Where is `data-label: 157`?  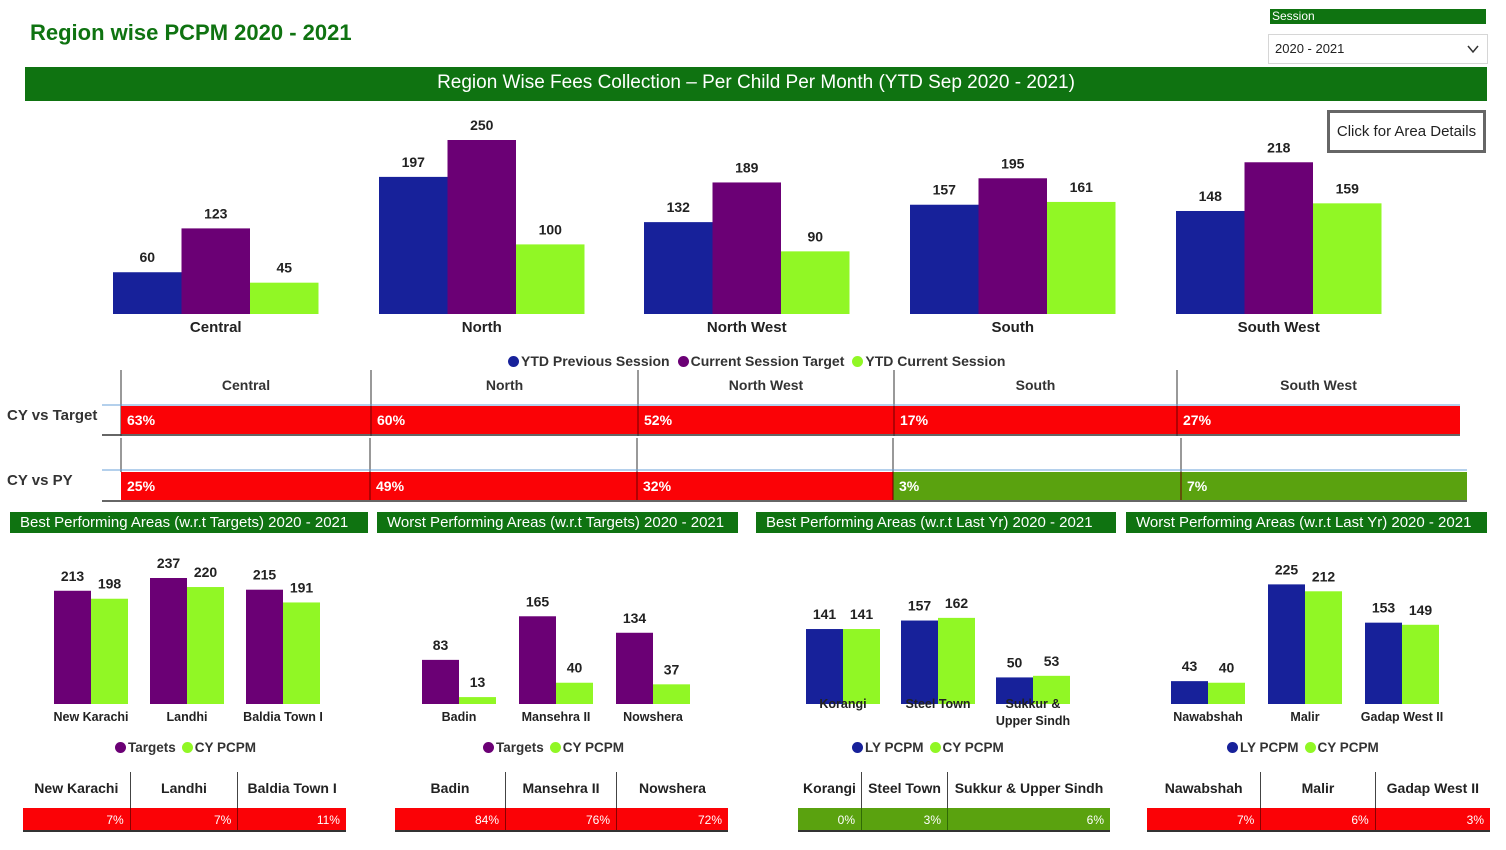 data-label: 157 is located at coordinates (920, 606).